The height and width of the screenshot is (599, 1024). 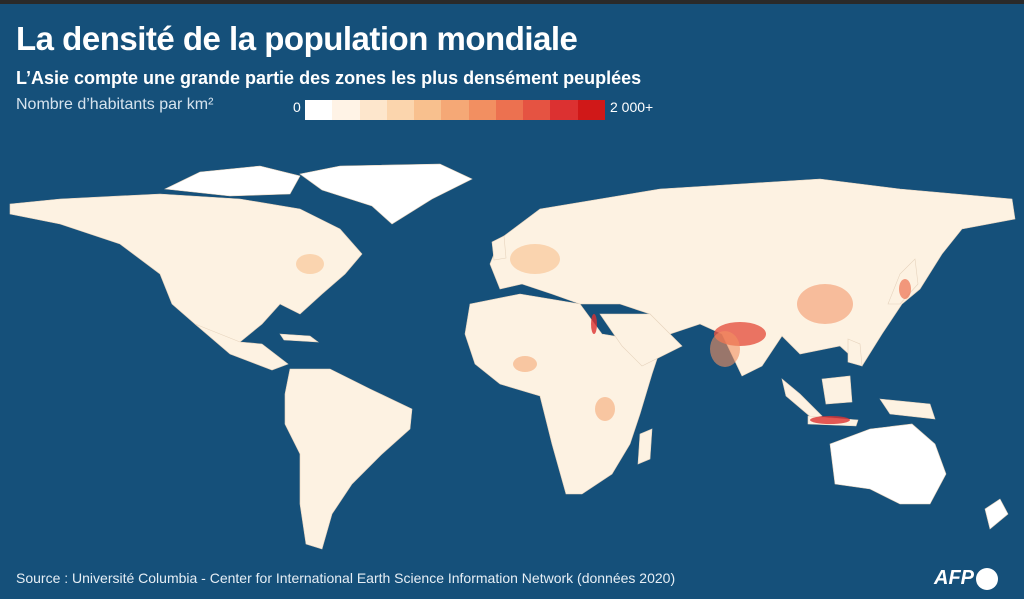 I want to click on borneo, so click(x=837, y=390).